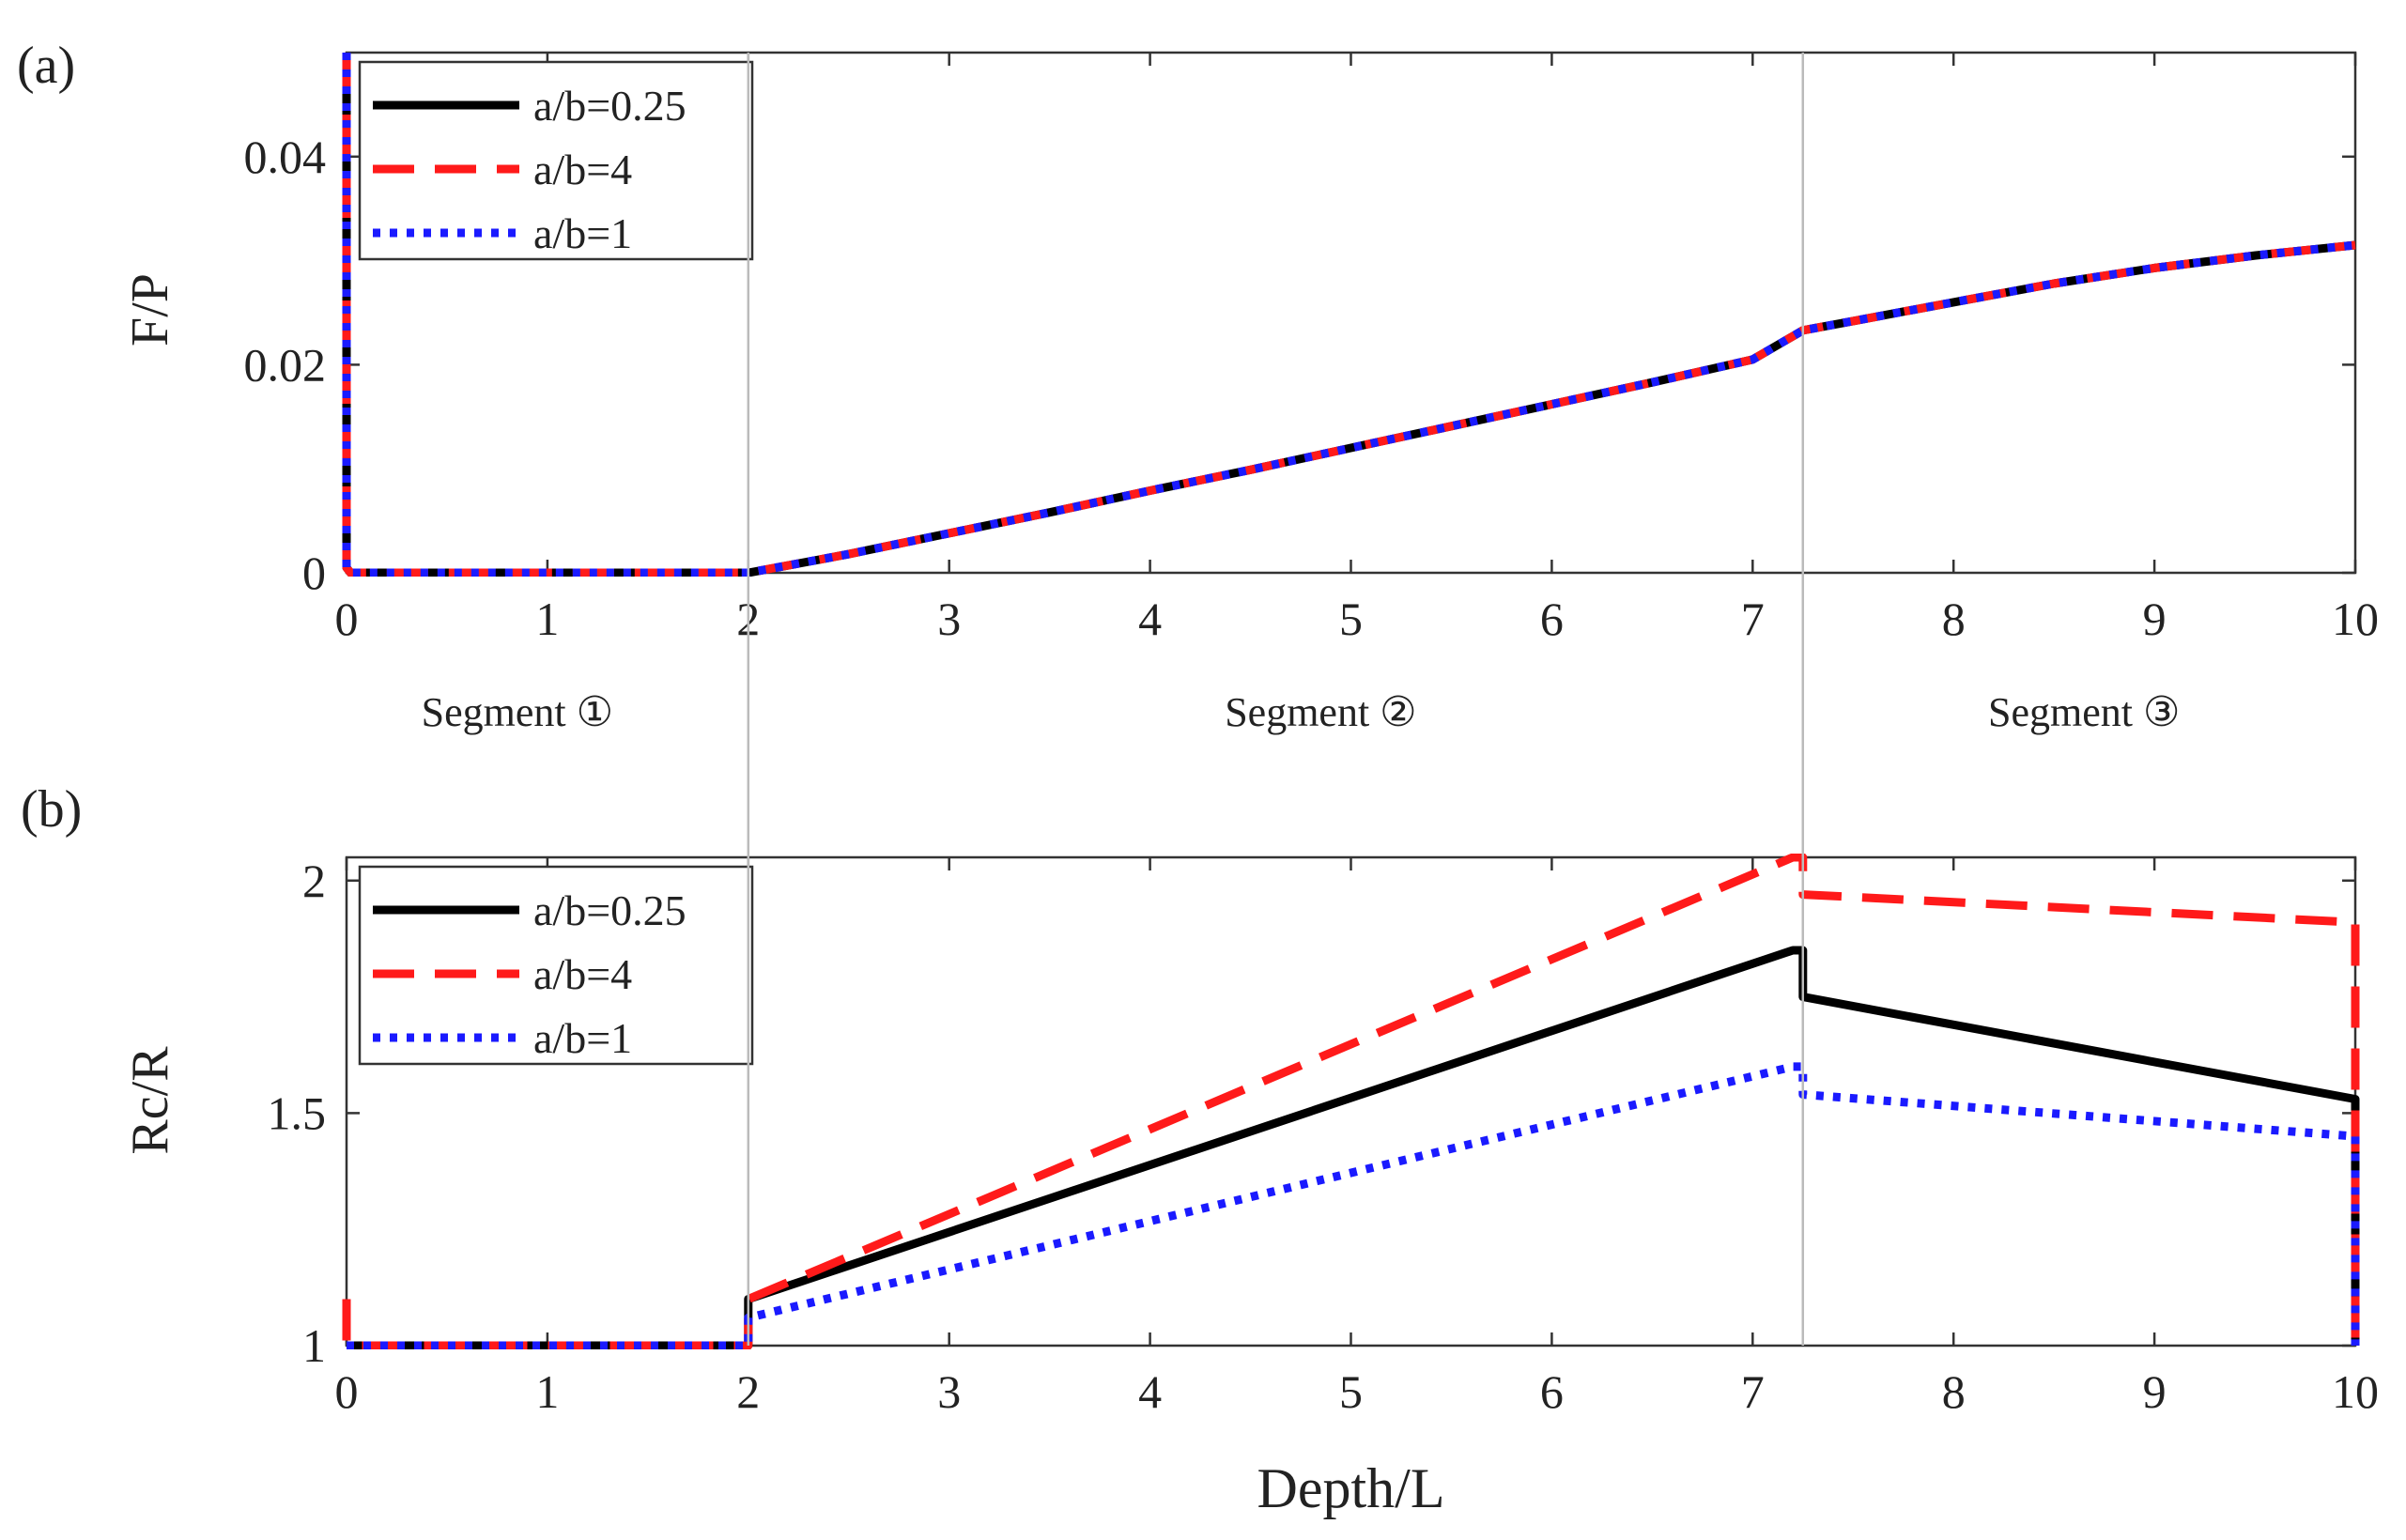 The width and height of the screenshot is (2406, 1540). Describe the element at coordinates (51, 809) in the screenshot. I see `panel-label: (b)` at that location.